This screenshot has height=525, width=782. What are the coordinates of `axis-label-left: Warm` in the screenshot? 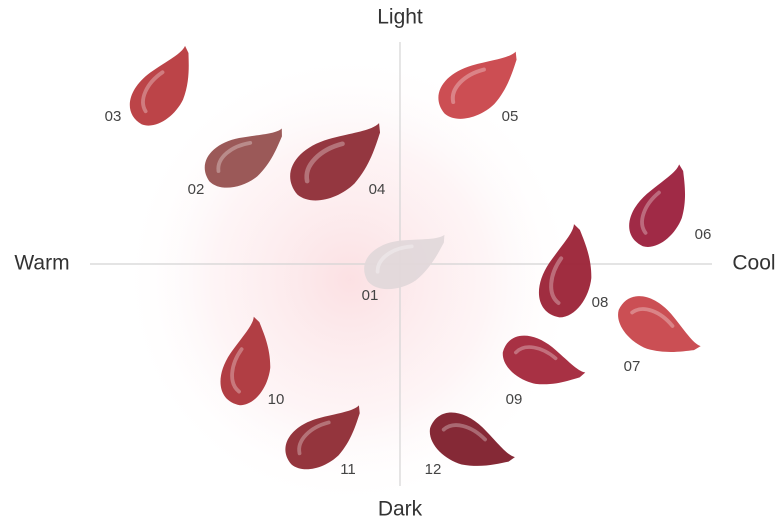 It's located at (41, 263).